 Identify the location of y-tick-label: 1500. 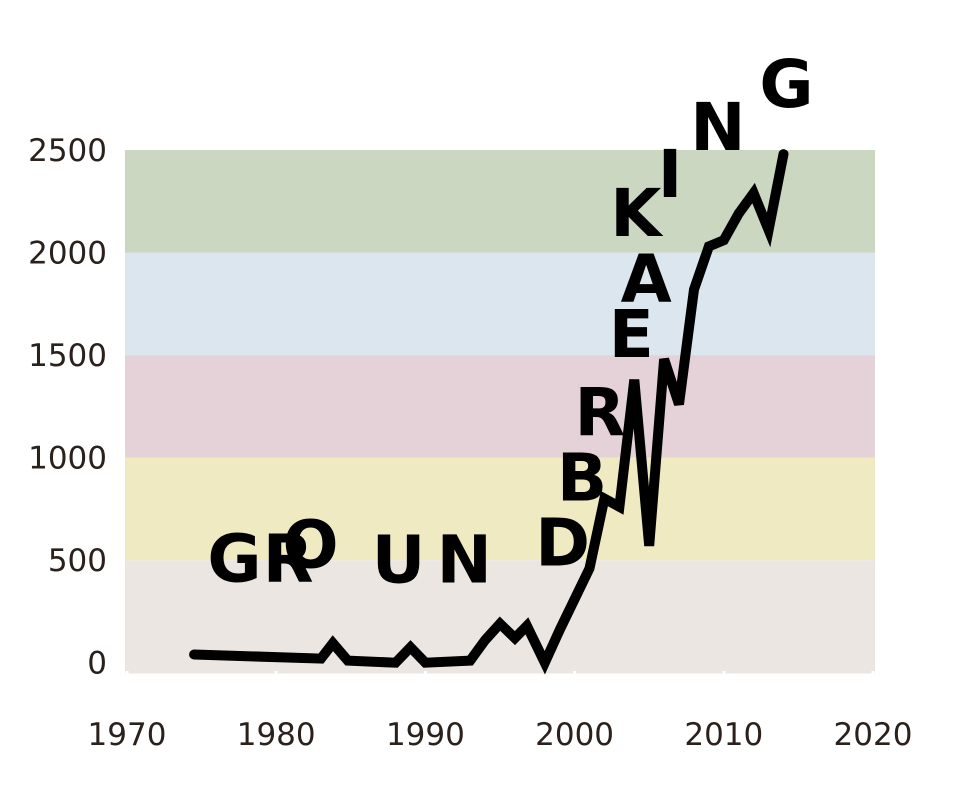
(67, 356).